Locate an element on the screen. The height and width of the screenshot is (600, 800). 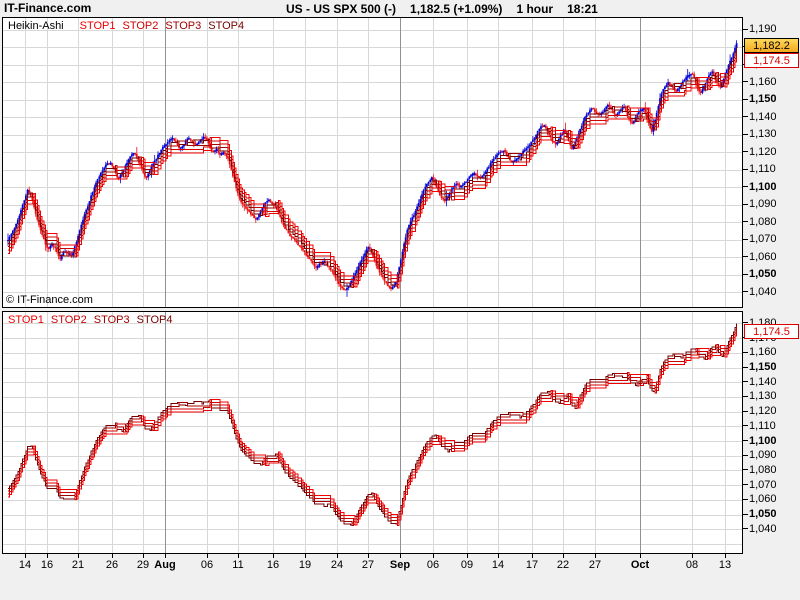
market-title: US - US SPX 500 (-) is located at coordinates (341, 9).